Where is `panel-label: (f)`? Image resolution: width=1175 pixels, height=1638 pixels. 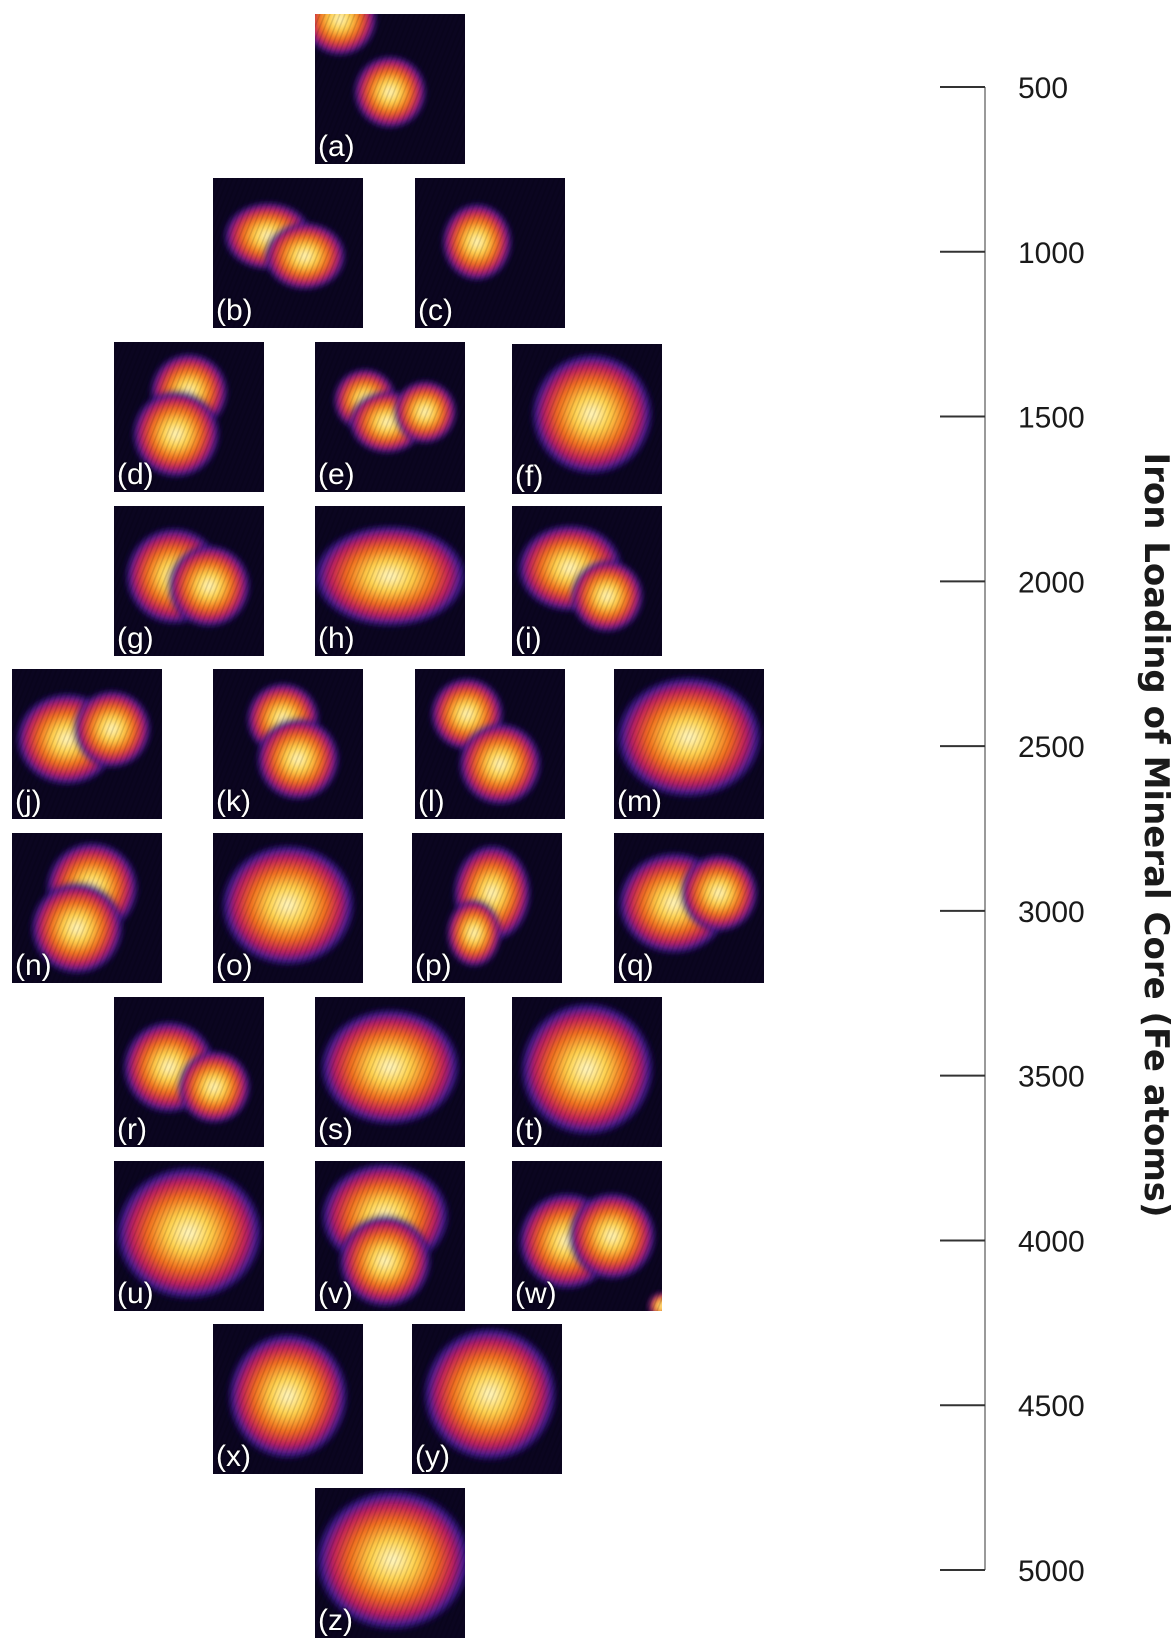
panel-label: (f) is located at coordinates (529, 476).